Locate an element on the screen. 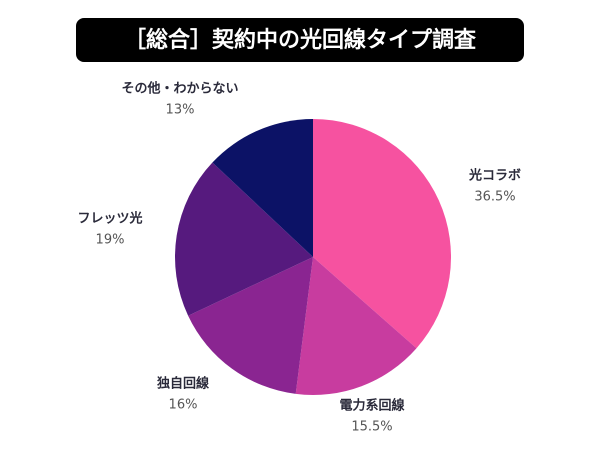  slice-value: 36.5% is located at coordinates (494, 197).